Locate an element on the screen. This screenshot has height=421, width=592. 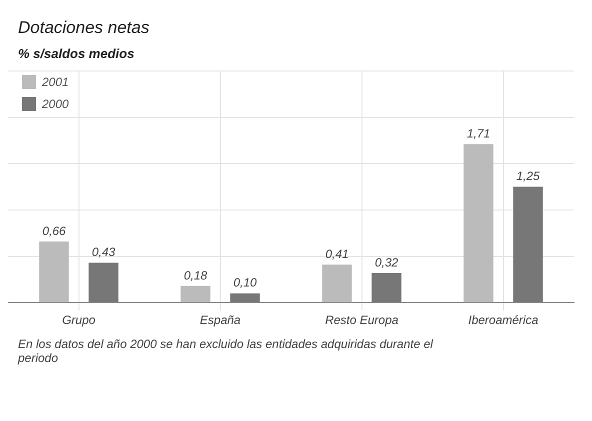
text: En los datos del año 2000 se han excluido las entidades adquiridas durante el periodo is located at coordinates (225, 350).